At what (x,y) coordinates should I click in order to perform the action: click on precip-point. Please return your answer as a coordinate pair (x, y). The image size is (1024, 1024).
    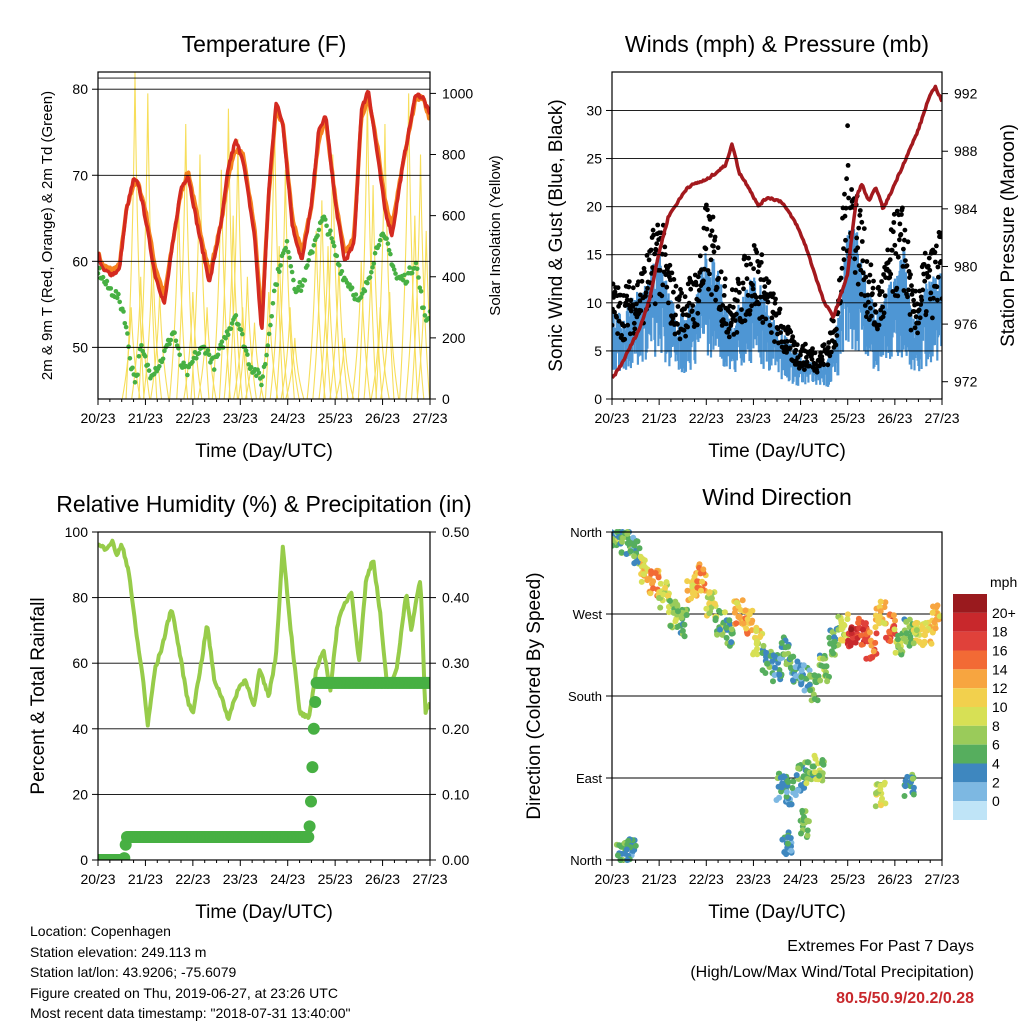
    Looking at the image, I should click on (124, 856).